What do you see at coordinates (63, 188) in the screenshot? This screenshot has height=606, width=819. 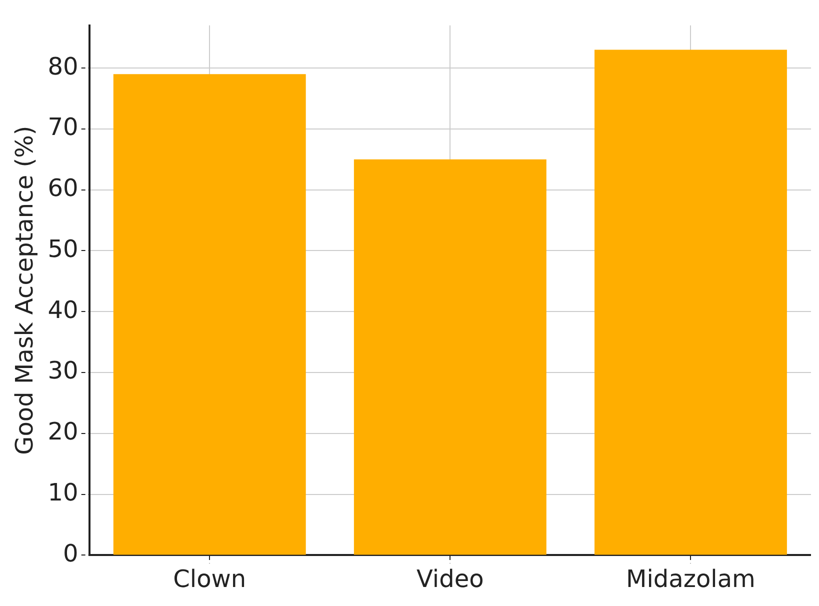 I see `y-tick-label: 60` at bounding box center [63, 188].